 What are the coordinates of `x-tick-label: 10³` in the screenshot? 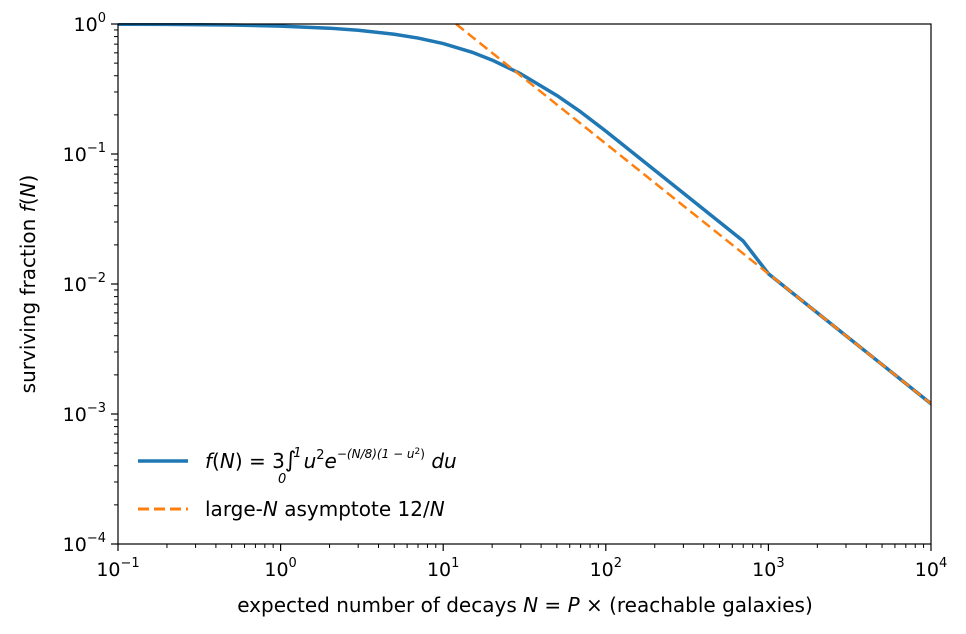 It's located at (768, 568).